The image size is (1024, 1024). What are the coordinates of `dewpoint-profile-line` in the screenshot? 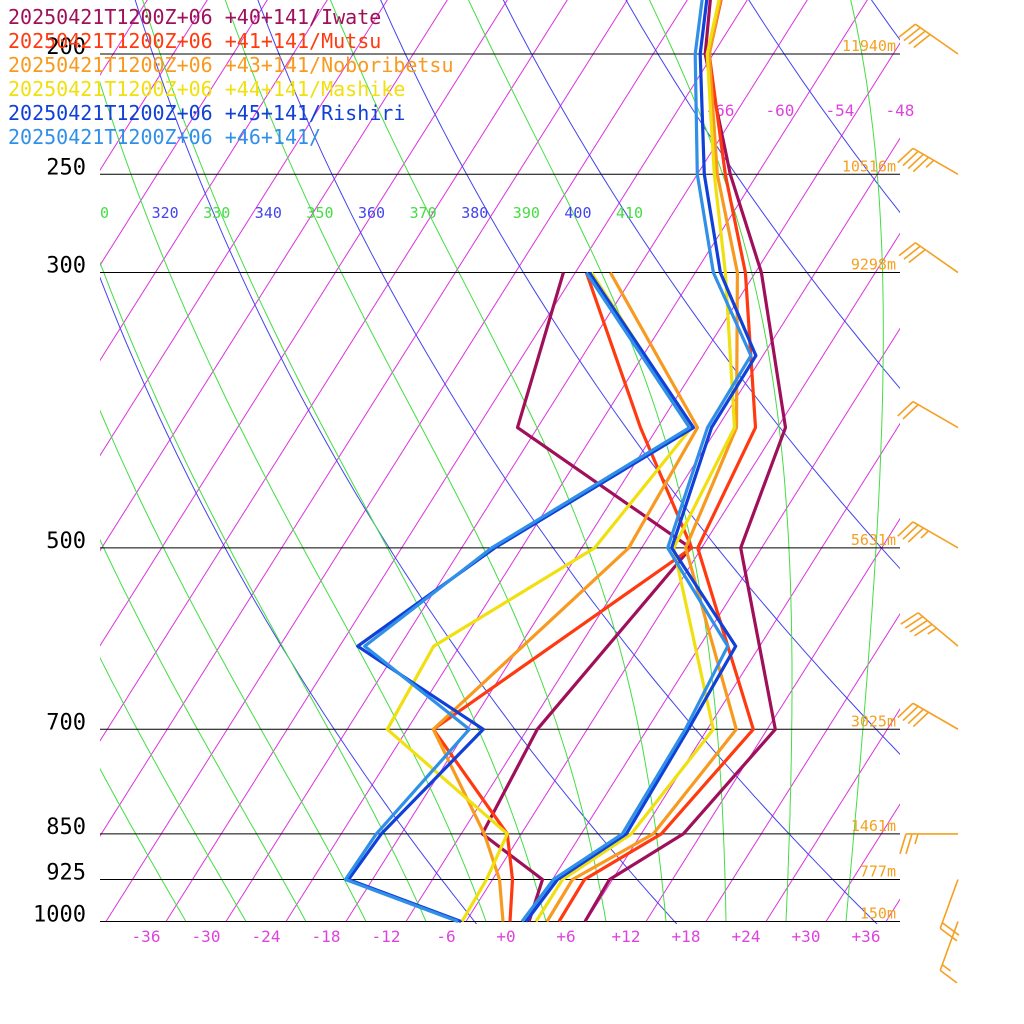 It's located at (586, 597).